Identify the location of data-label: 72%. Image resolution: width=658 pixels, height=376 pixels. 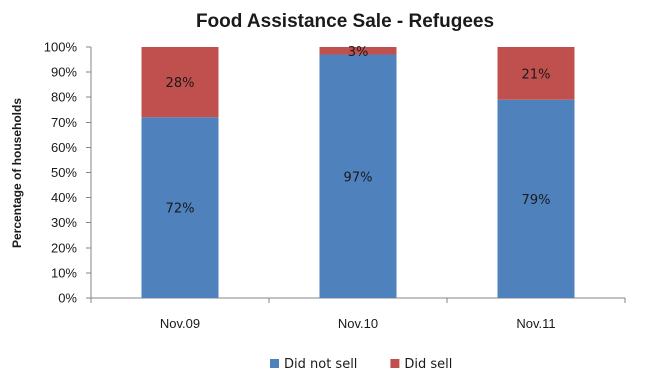
(180, 209).